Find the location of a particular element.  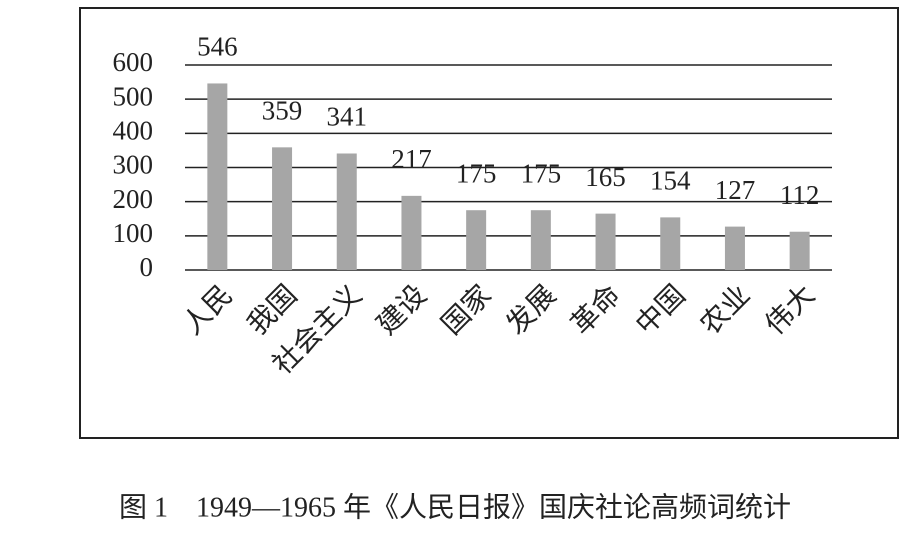

x-tick-label: 农业 is located at coordinates (725, 310).